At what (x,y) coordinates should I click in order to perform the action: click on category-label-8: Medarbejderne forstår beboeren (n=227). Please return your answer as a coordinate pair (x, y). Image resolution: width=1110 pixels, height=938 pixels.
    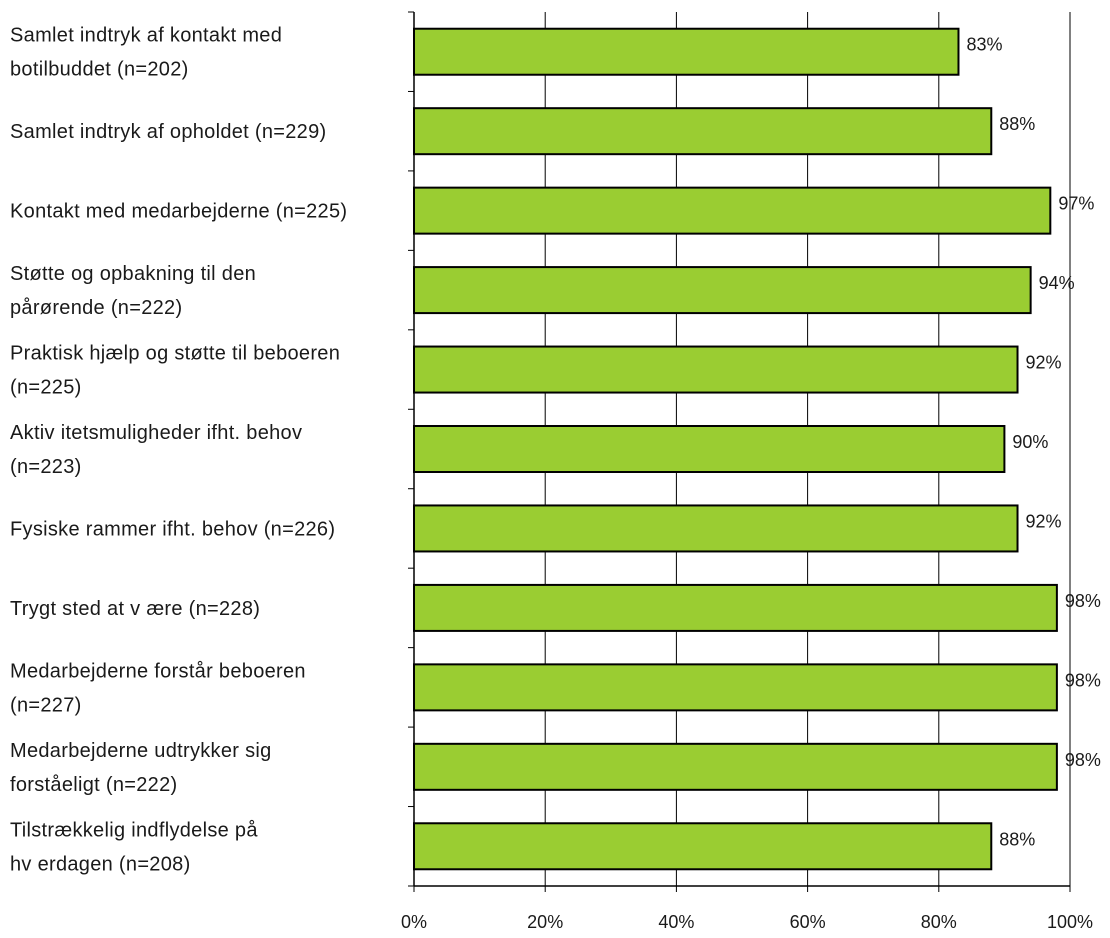
    Looking at the image, I should click on (158, 688).